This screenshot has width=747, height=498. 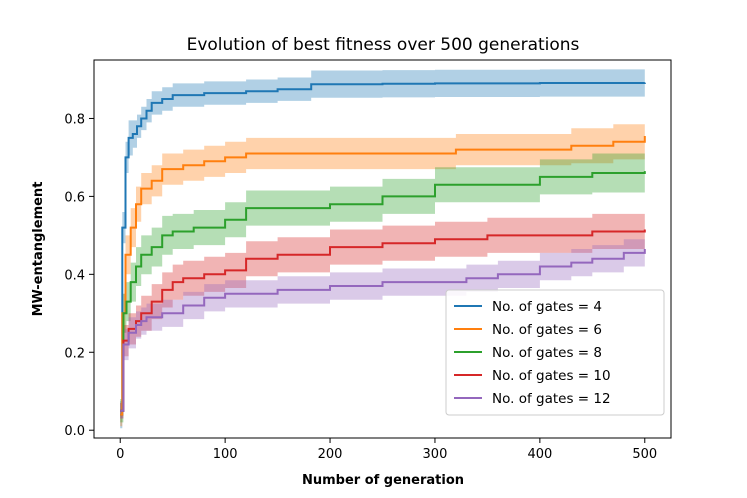 What do you see at coordinates (551, 376) in the screenshot?
I see `legend-label-4: No. of gates = 10` at bounding box center [551, 376].